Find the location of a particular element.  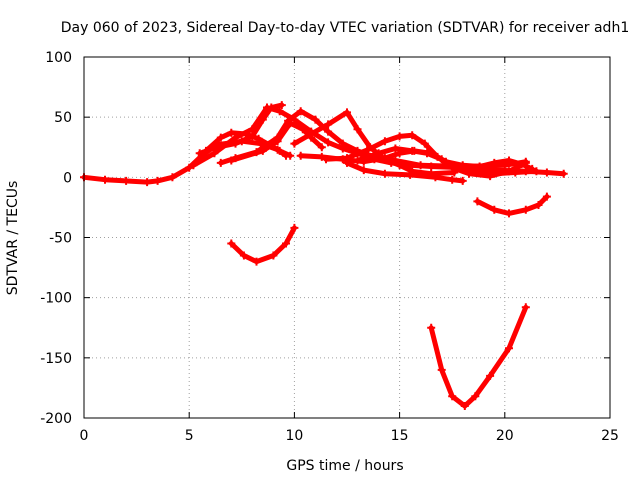

y-tick-label: 50 is located at coordinates (63, 118).